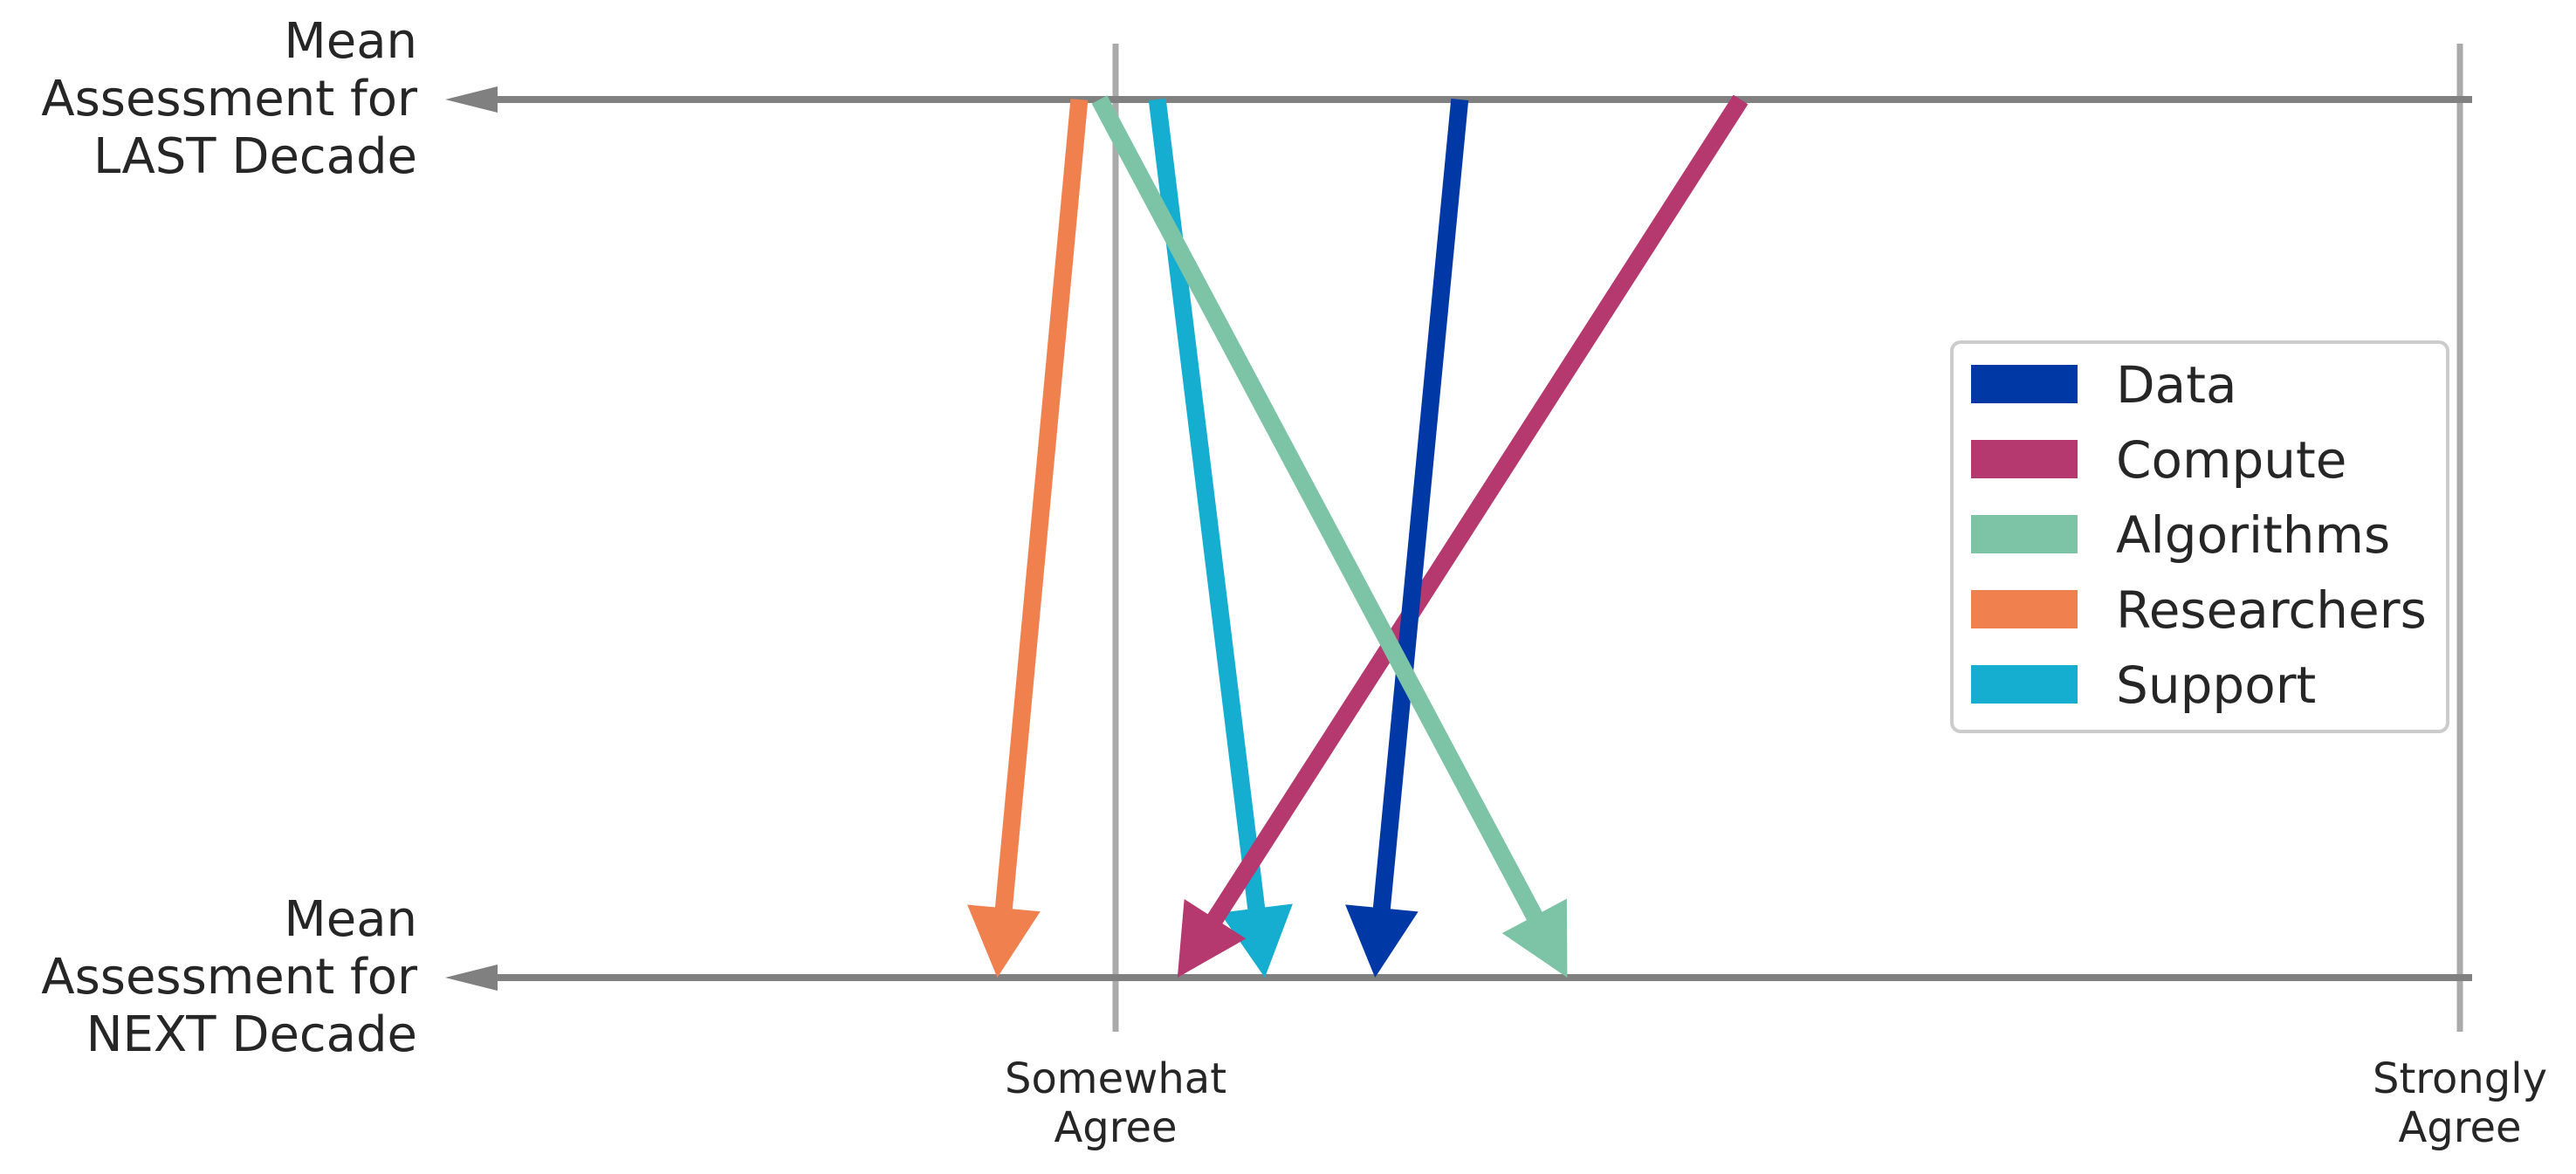  I want to click on row-label-next-line-0: Mean, so click(350, 919).